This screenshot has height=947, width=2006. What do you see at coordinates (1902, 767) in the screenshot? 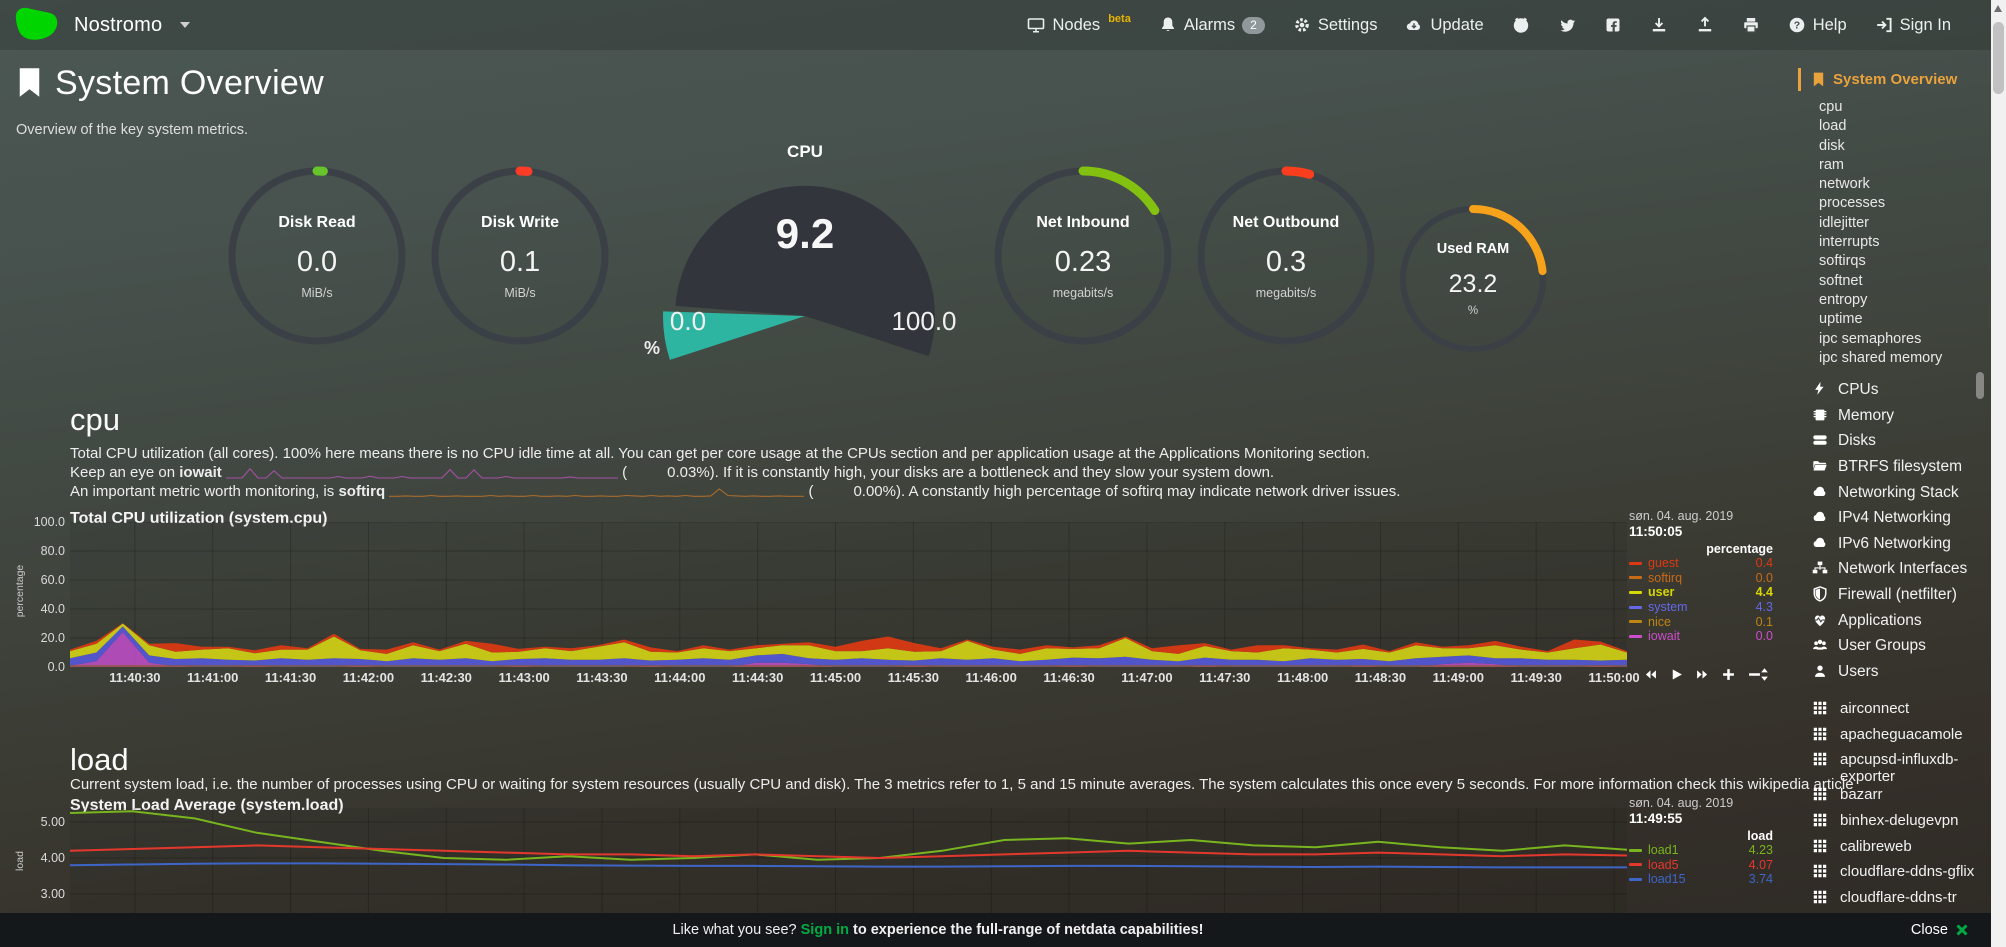
I see `sidebar-host-apcupsd-influxdb-exporter: apcupsd-influxdb-exporter` at bounding box center [1902, 767].